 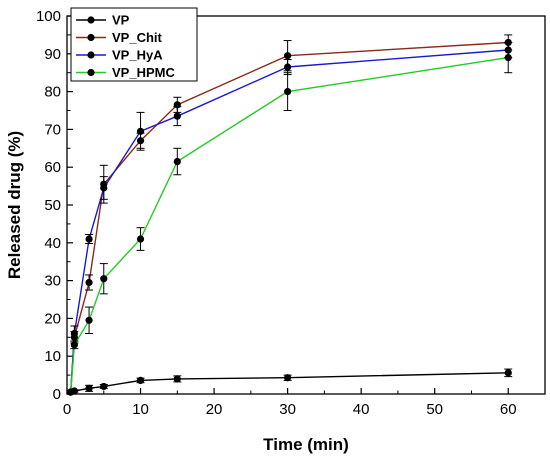 What do you see at coordinates (143, 72) in the screenshot?
I see `legend-label: VP_HPMC` at bounding box center [143, 72].